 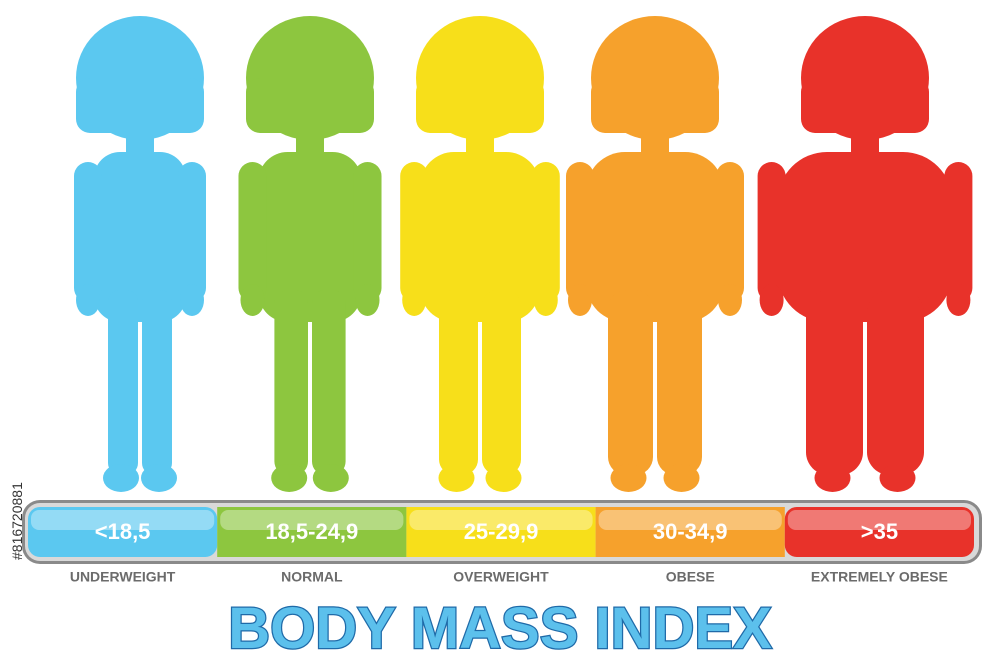 I want to click on range-label: <18,5, so click(x=123, y=531).